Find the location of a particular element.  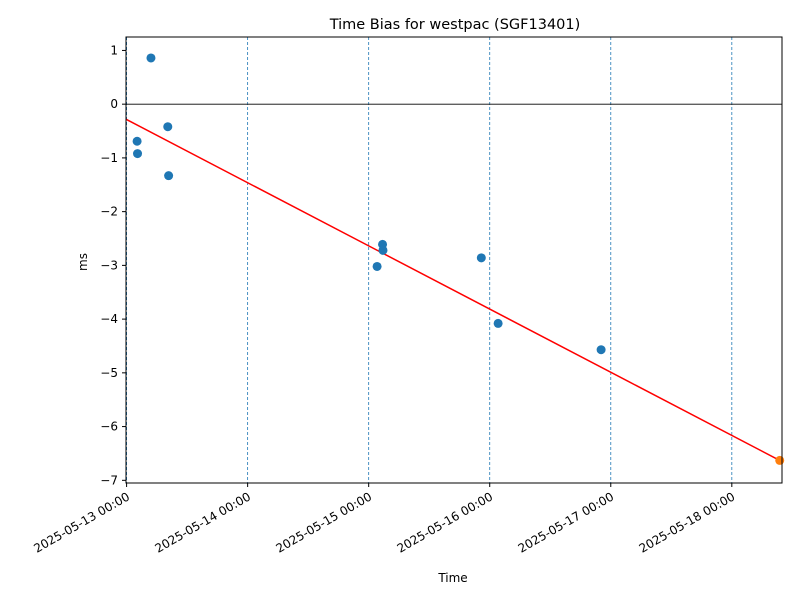

y-tick-label: 1 is located at coordinates (114, 50).